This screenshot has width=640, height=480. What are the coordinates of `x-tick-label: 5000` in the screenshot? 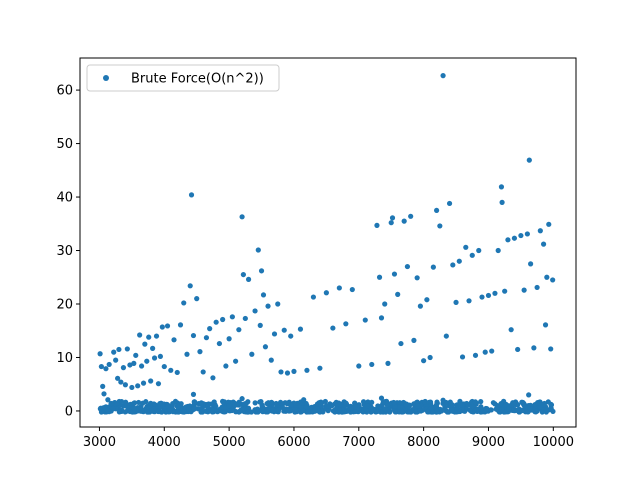 It's located at (229, 442).